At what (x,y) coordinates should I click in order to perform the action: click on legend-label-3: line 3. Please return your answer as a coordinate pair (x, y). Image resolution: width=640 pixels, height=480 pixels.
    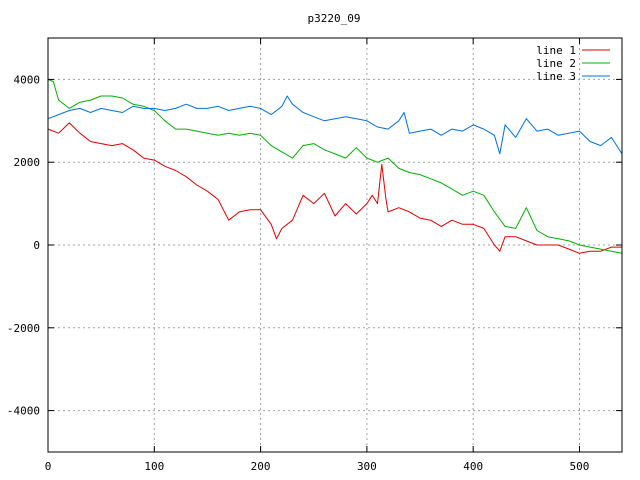
    Looking at the image, I should click on (556, 76).